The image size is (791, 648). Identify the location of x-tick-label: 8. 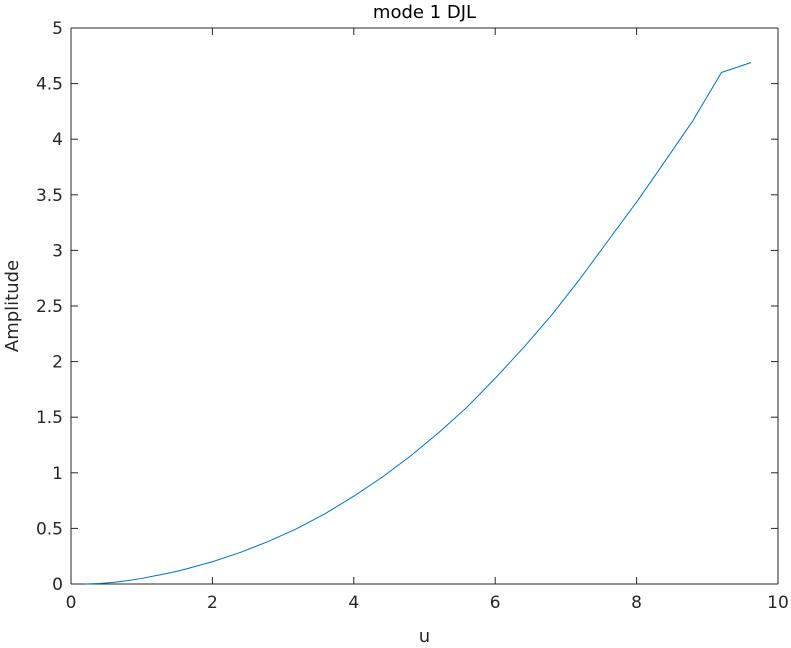
(636, 603).